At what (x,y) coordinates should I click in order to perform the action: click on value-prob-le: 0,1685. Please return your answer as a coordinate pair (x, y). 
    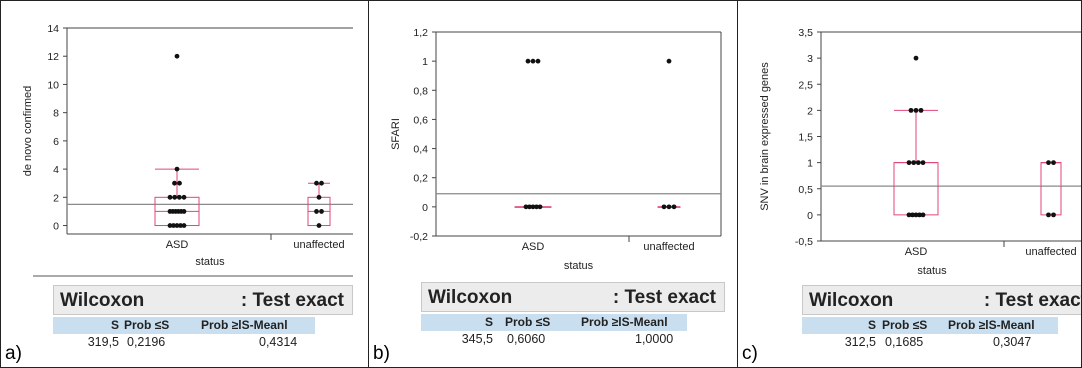
    Looking at the image, I should click on (904, 342).